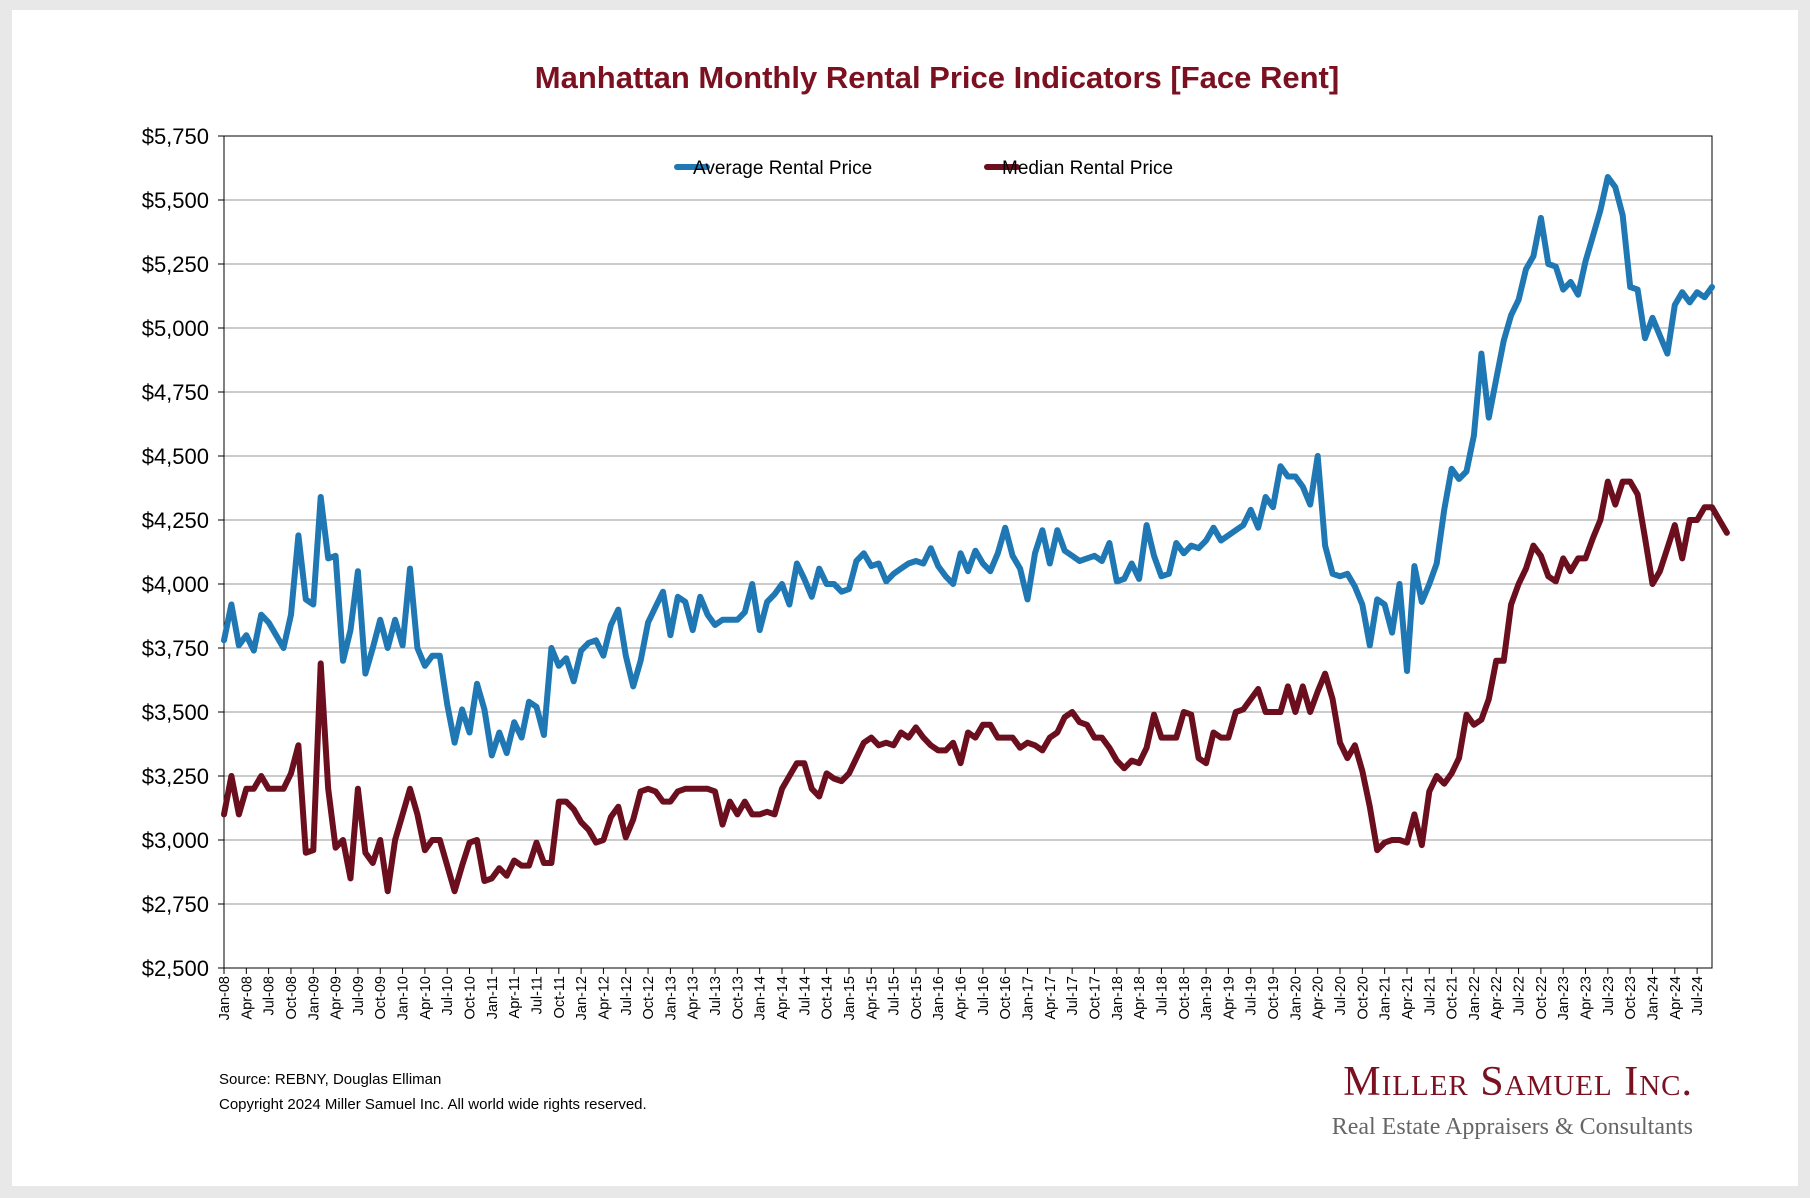 This screenshot has height=1198, width=1810. Describe the element at coordinates (962, 998) in the screenshot. I see `x-tick-label: Apr-16` at that location.